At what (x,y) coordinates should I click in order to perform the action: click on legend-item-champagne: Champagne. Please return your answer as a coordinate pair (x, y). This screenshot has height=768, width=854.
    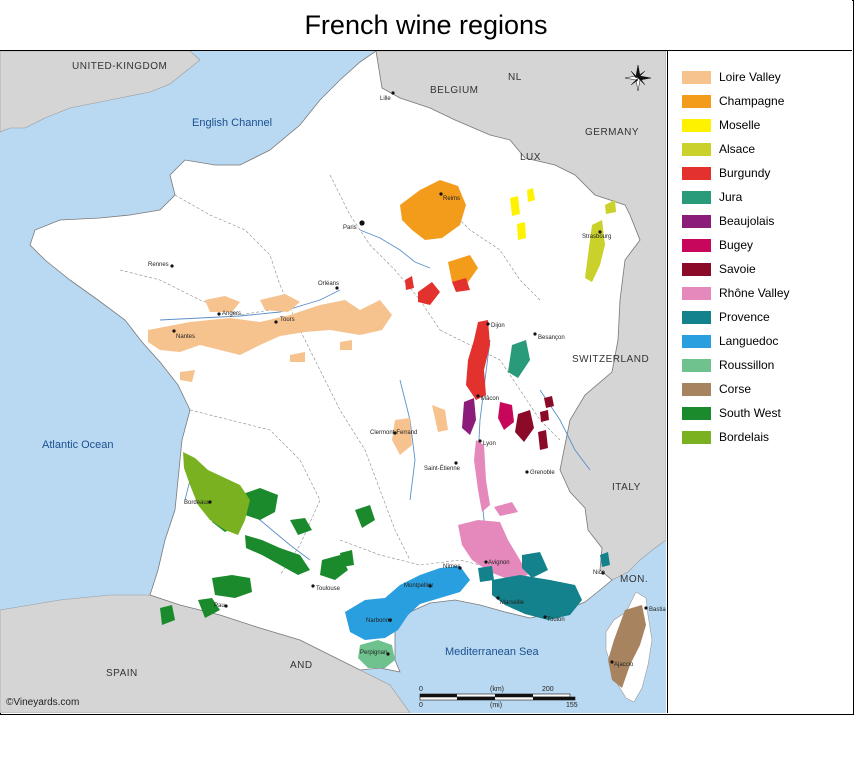
    Looking at the image, I should click on (733, 101).